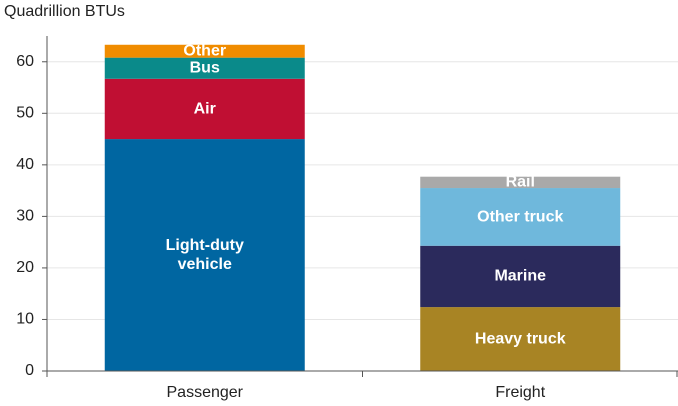  I want to click on y-axis-label: Quadrillion BTUs, so click(64, 11).